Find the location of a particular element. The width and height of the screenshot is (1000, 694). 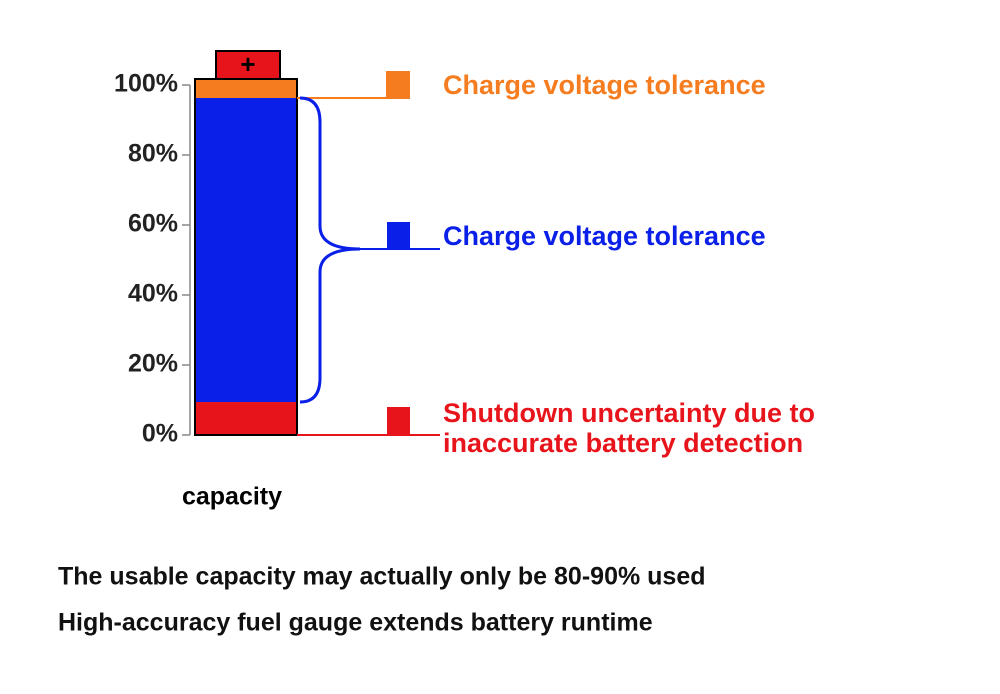

segment-bottom is located at coordinates (246, 418).